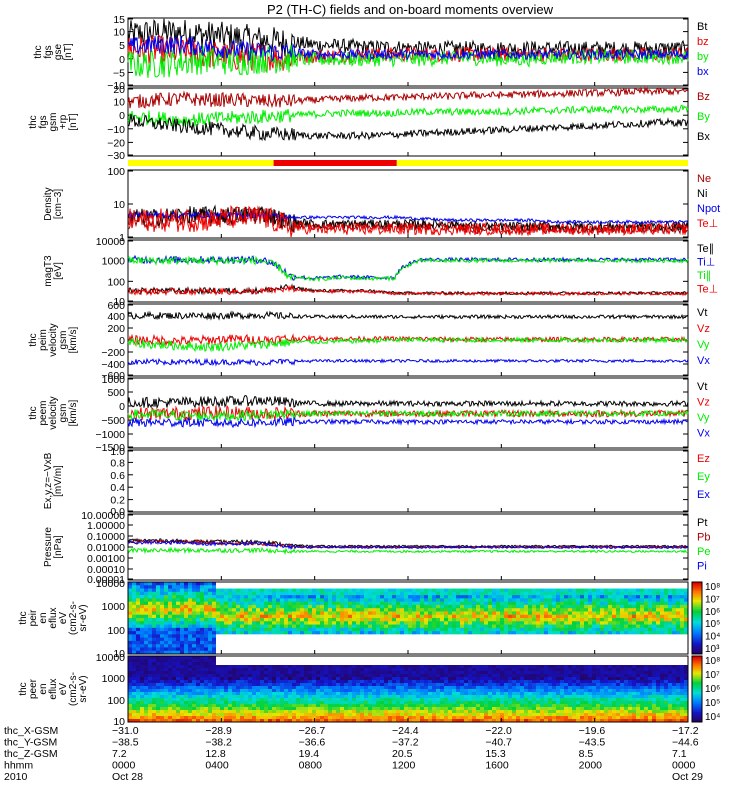 Image resolution: width=750 pixels, height=800 pixels. What do you see at coordinates (116, 329) in the screenshot?
I see `ytick-label: 200` at bounding box center [116, 329].